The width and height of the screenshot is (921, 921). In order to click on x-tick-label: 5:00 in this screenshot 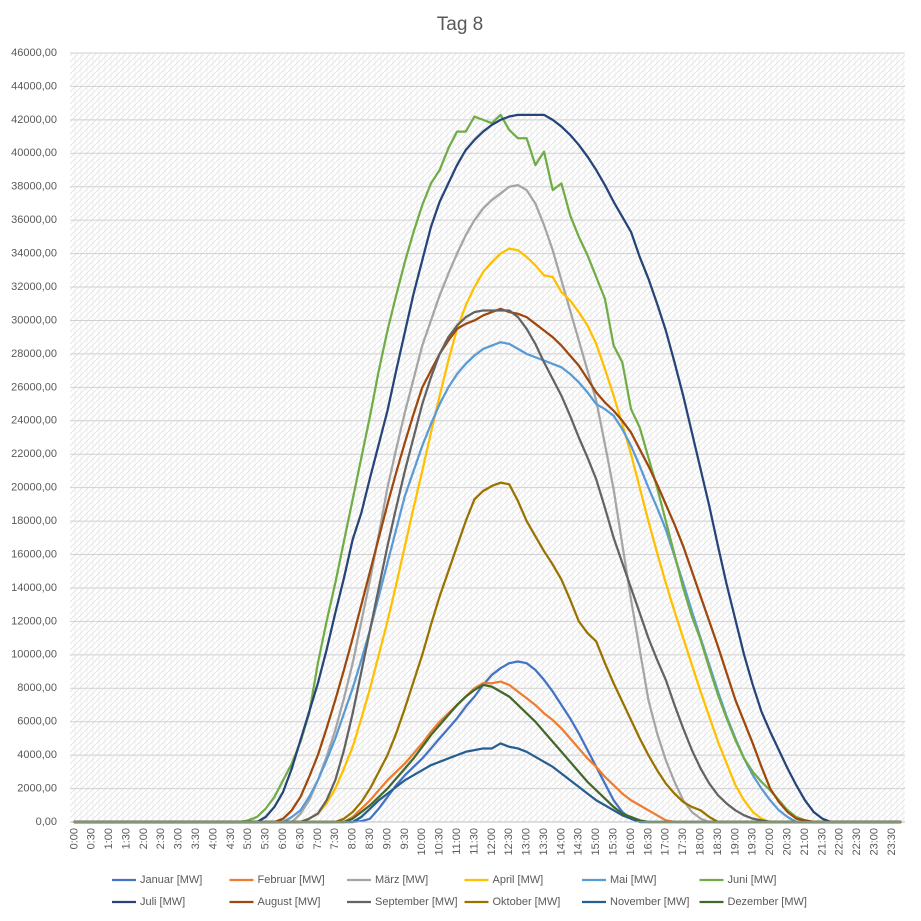, I will do `click(248, 838)`.